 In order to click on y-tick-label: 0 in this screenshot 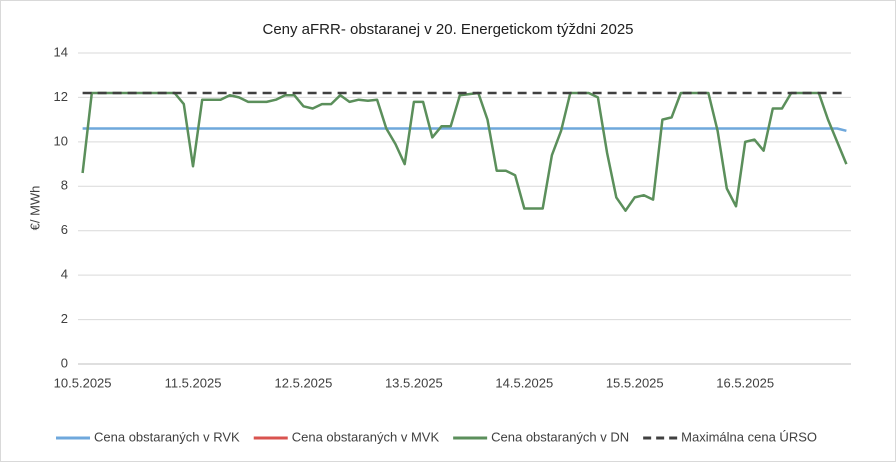, I will do `click(64, 362)`.